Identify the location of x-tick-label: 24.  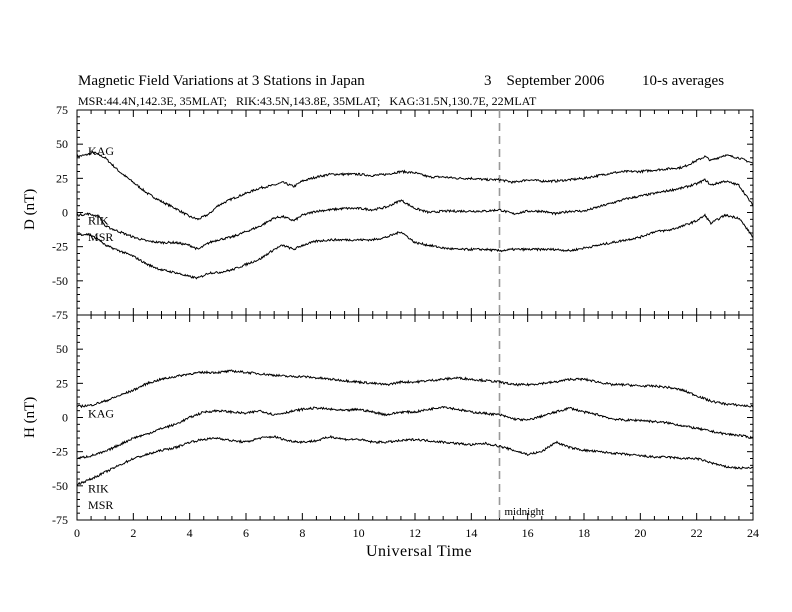
(753, 533).